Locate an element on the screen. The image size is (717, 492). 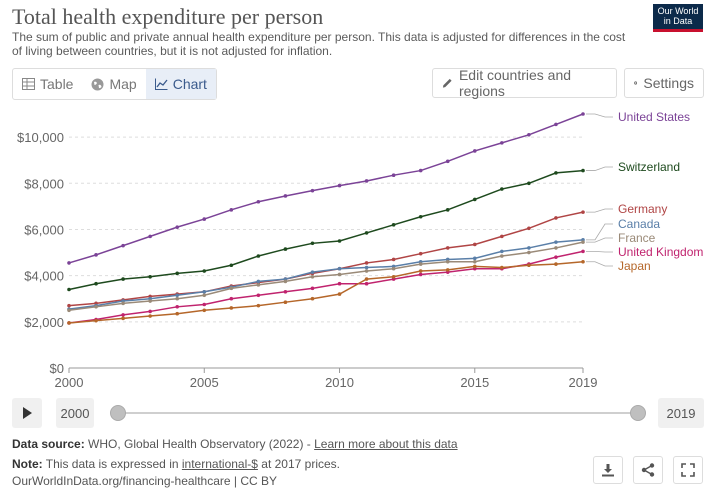
logo-line-1: Our World is located at coordinates (678, 11).